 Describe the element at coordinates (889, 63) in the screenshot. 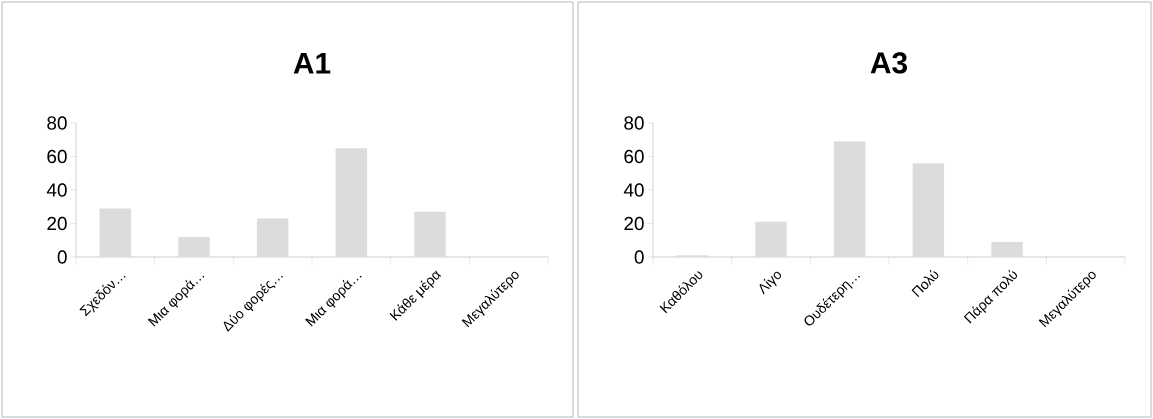

I see `chart-title: A3` at that location.